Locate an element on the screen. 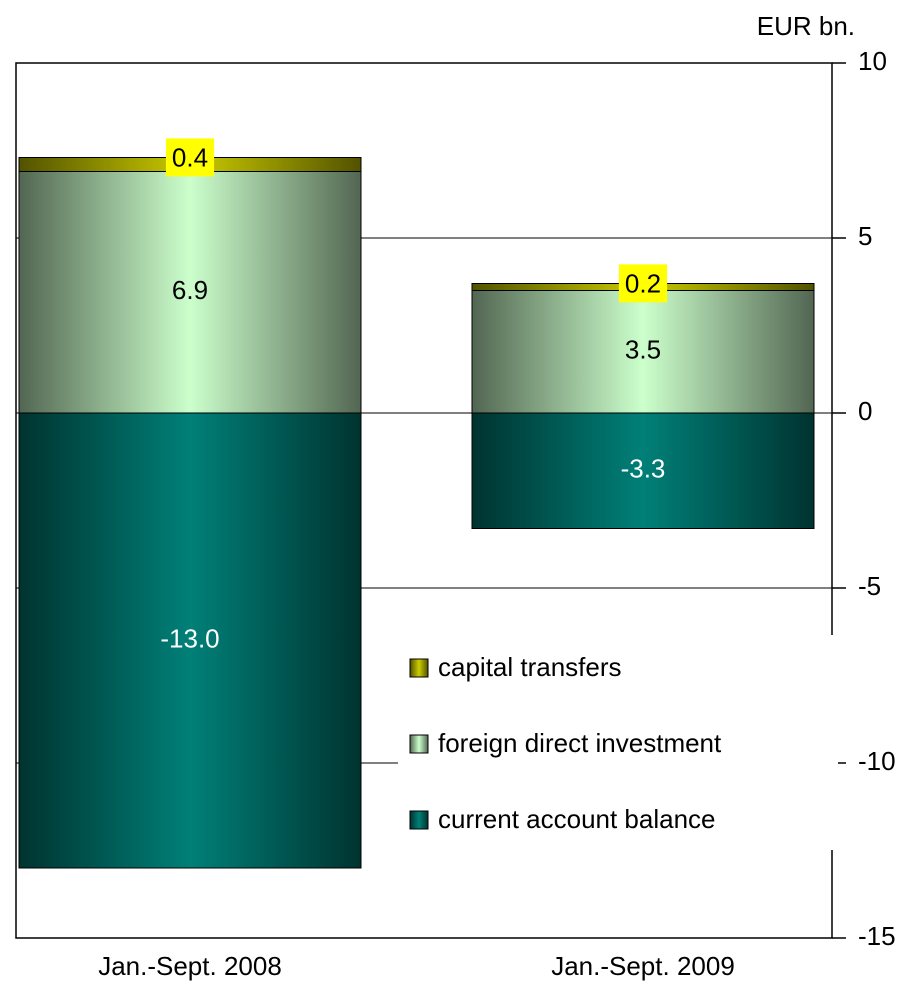 The image size is (919, 989). value-label: 6.9 is located at coordinates (190, 290).